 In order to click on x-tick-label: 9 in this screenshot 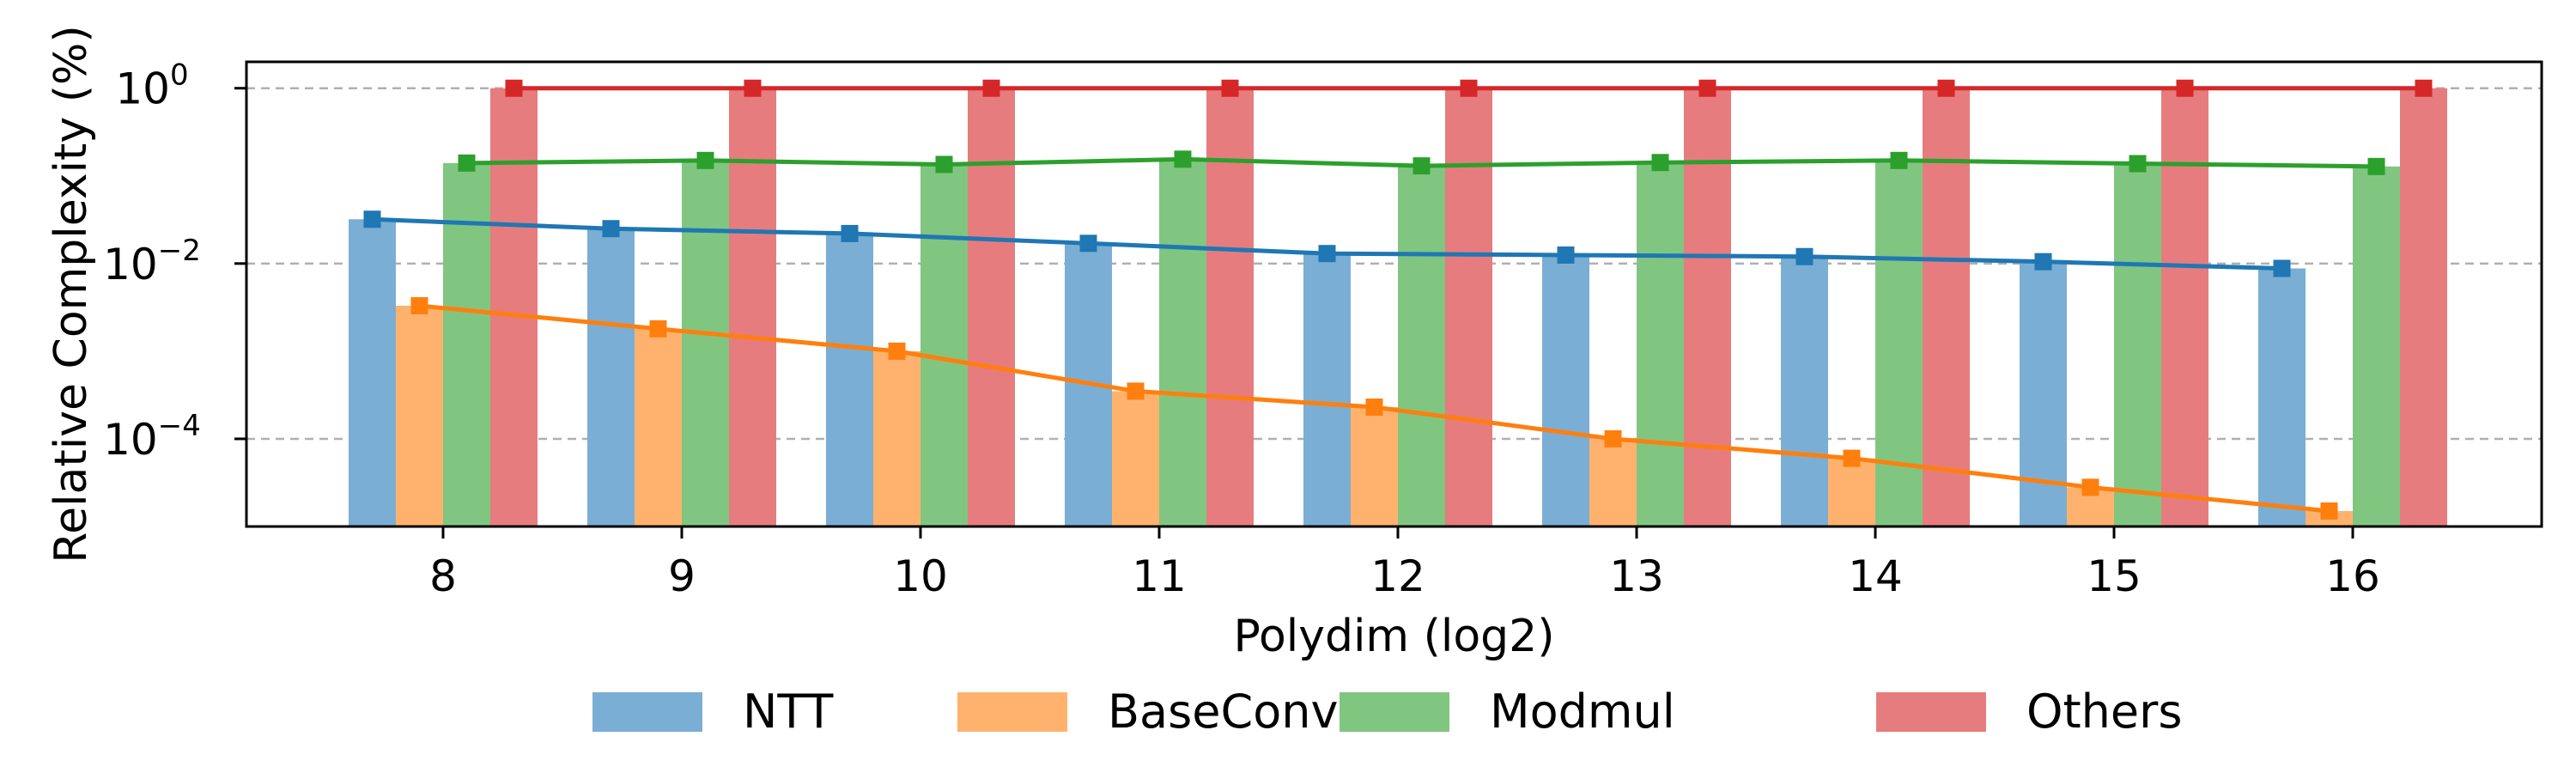, I will do `click(682, 576)`.